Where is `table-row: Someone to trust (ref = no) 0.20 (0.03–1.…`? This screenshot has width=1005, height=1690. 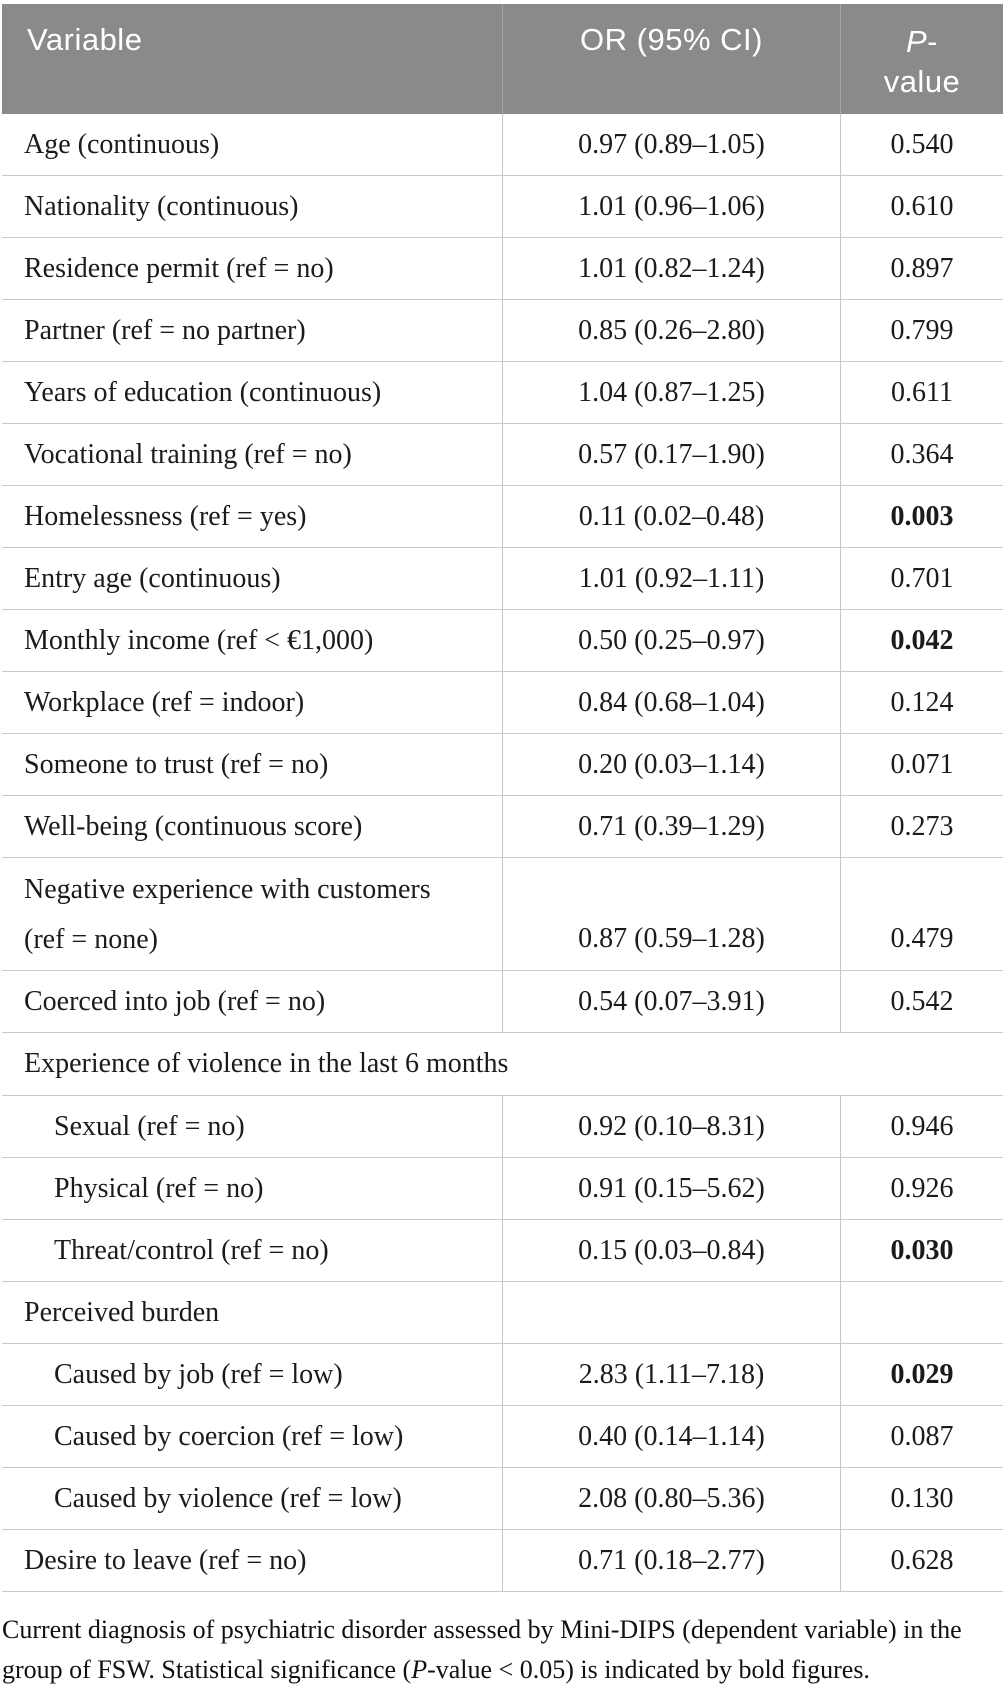 table-row: Someone to trust (ref = no) 0.20 (0.03–1.… is located at coordinates (502, 764).